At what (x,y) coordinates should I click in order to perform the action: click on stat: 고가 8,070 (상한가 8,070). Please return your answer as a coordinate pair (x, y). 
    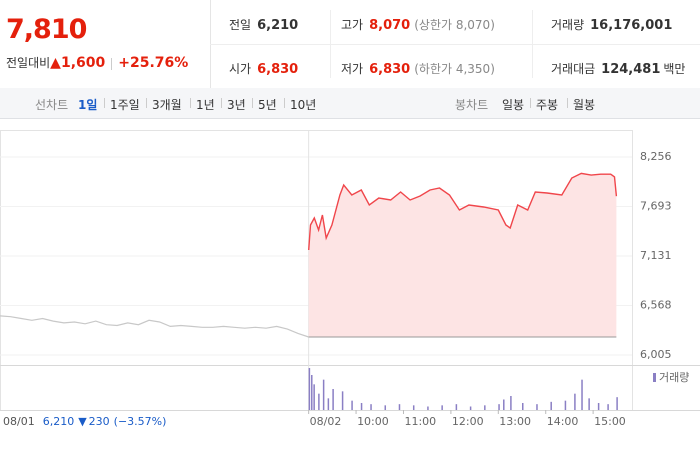
    Looking at the image, I should click on (418, 24).